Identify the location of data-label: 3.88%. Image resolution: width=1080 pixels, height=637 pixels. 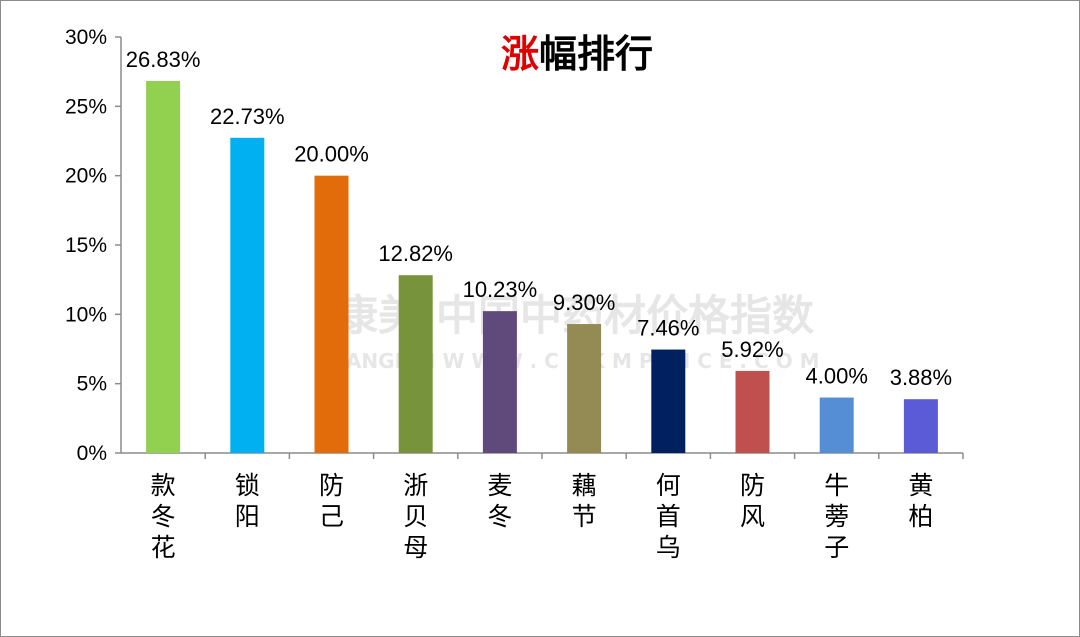
(921, 377).